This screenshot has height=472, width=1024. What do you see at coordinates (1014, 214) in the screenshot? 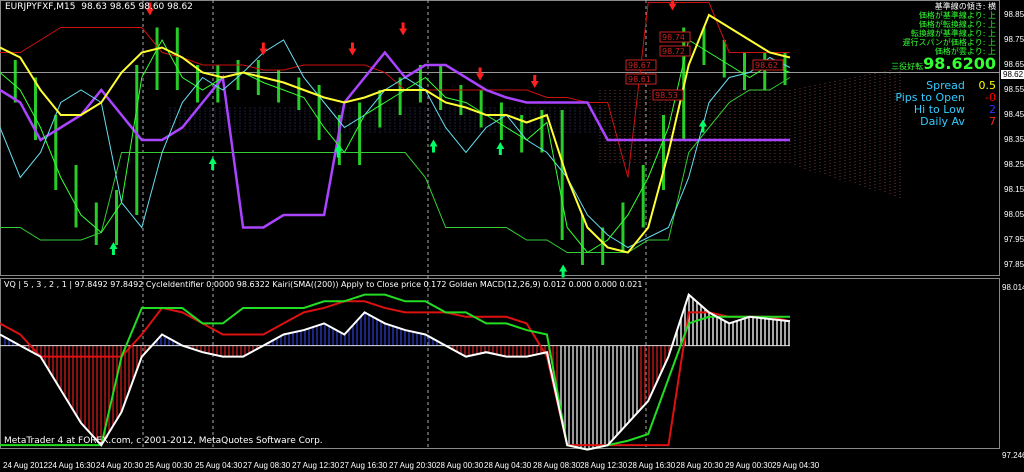
I see `price-tick: 98.05` at bounding box center [1014, 214].